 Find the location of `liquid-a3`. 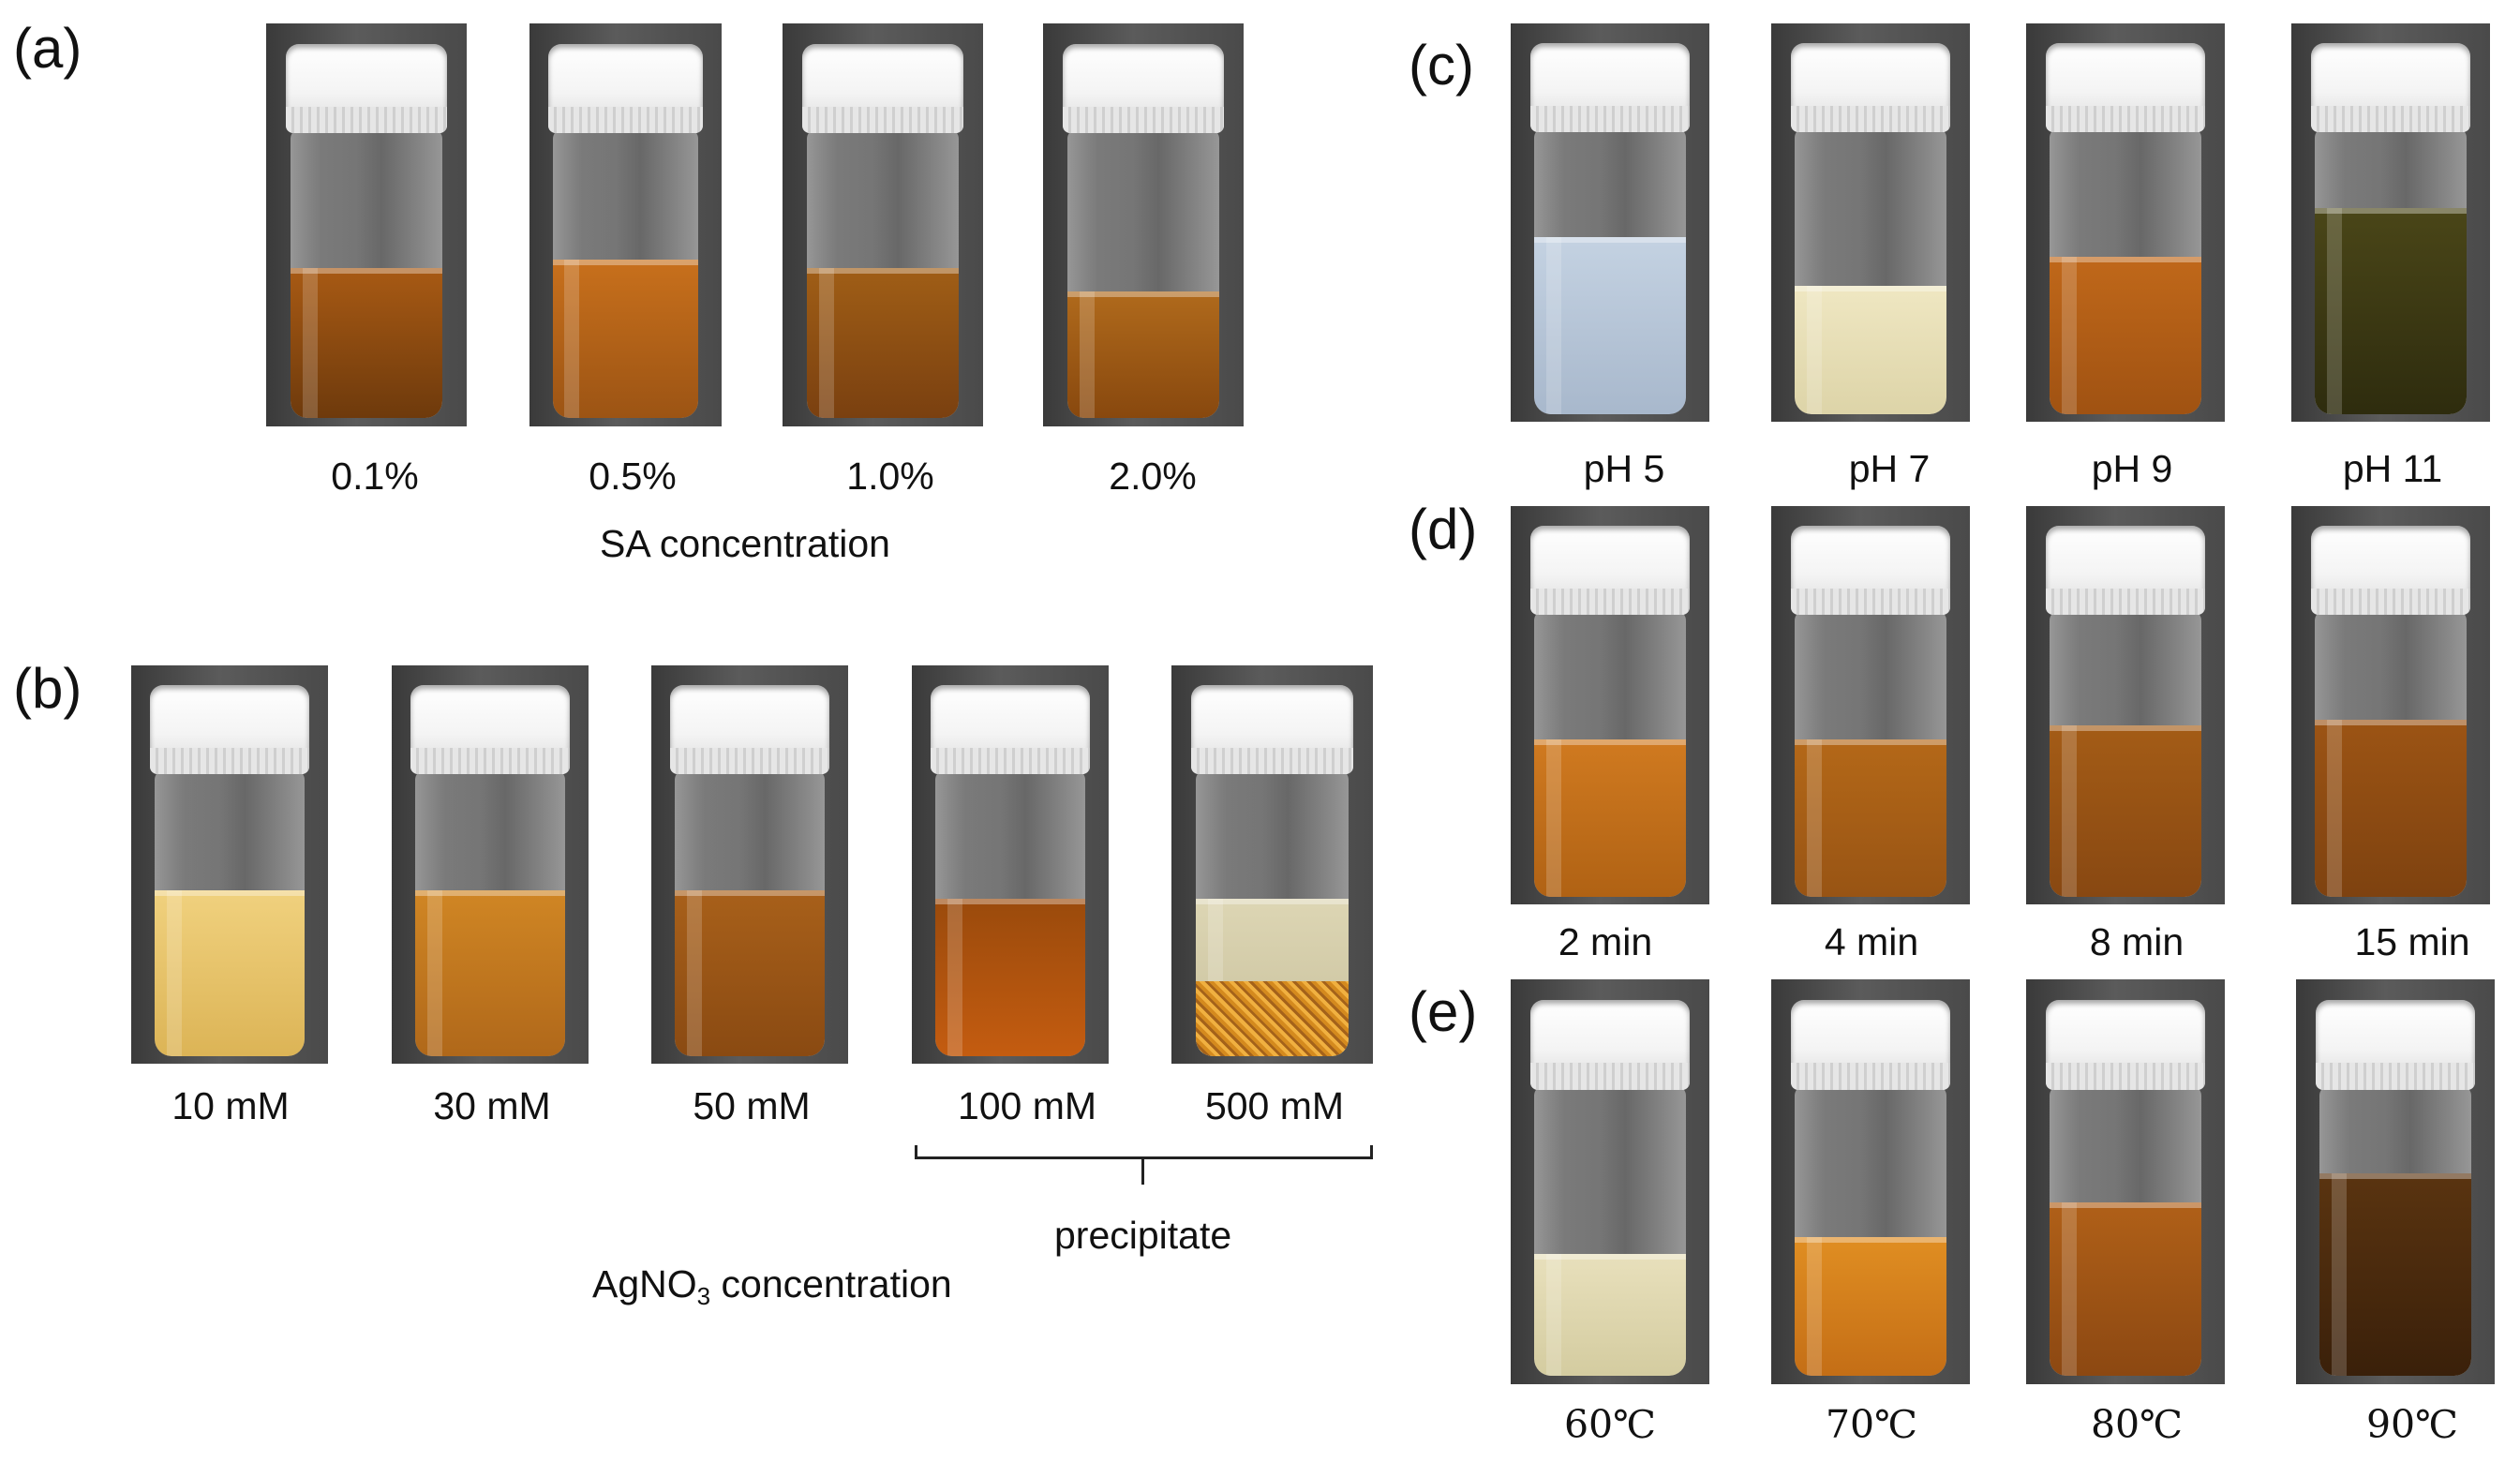

liquid-a3 is located at coordinates (883, 343).